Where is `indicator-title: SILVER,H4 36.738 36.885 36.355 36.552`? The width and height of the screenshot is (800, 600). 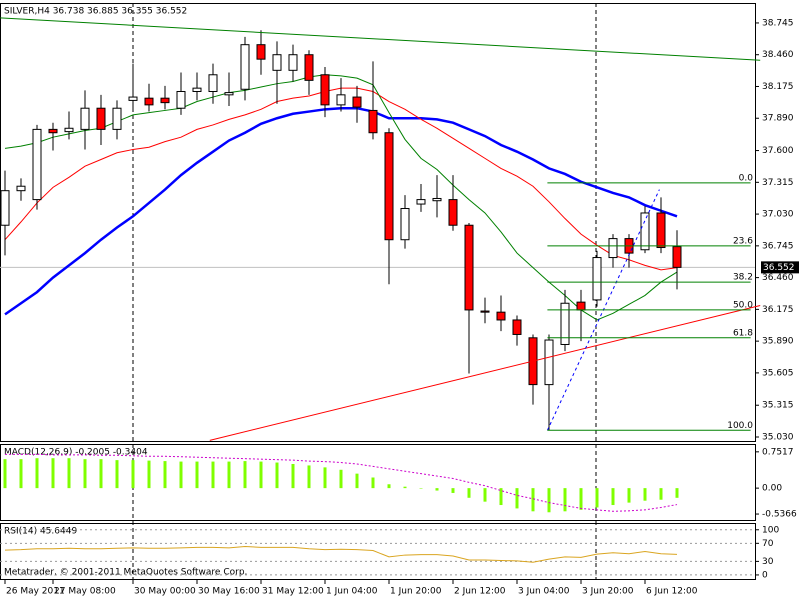 indicator-title: SILVER,H4 36.738 36.885 36.355 36.552 is located at coordinates (95, 12).